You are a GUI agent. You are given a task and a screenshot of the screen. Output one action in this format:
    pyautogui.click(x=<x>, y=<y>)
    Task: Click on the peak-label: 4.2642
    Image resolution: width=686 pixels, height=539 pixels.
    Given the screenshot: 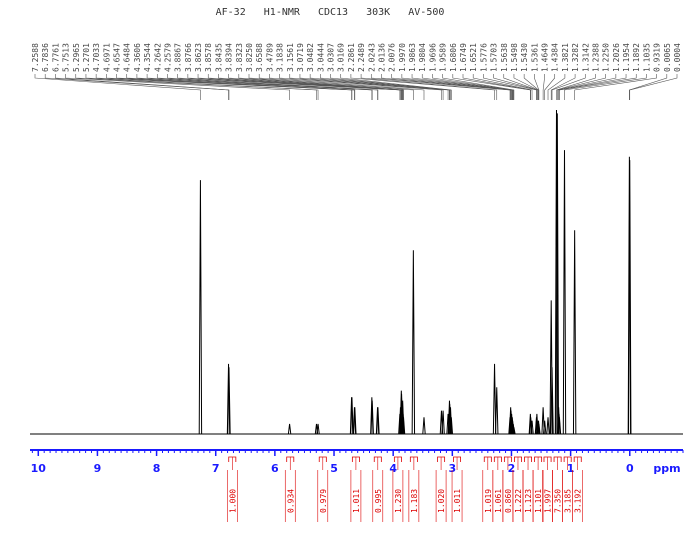 What is the action you would take?
    pyautogui.click(x=157, y=57)
    